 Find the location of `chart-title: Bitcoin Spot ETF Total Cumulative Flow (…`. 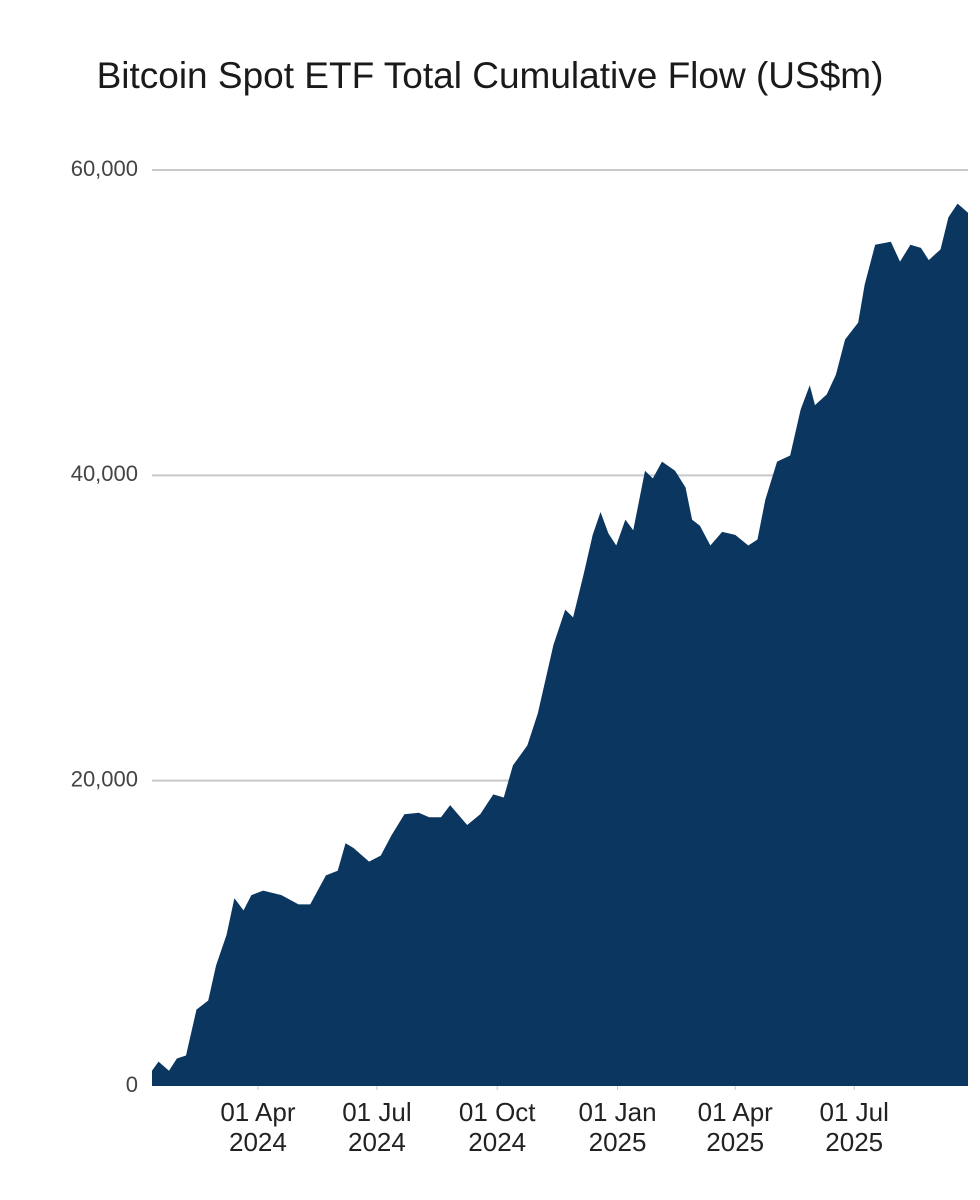

chart-title: Bitcoin Spot ETF Total Cumulative Flow (… is located at coordinates (490, 75).